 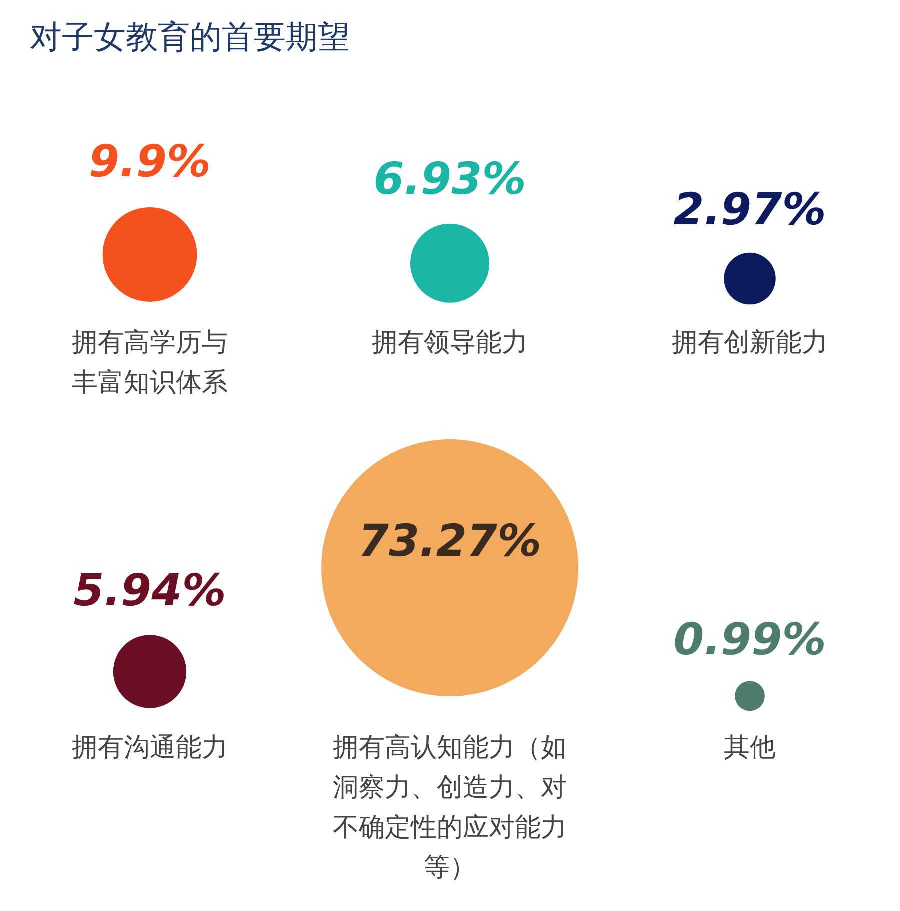 I want to click on category-label: 拥有领导能力, so click(x=450, y=343).